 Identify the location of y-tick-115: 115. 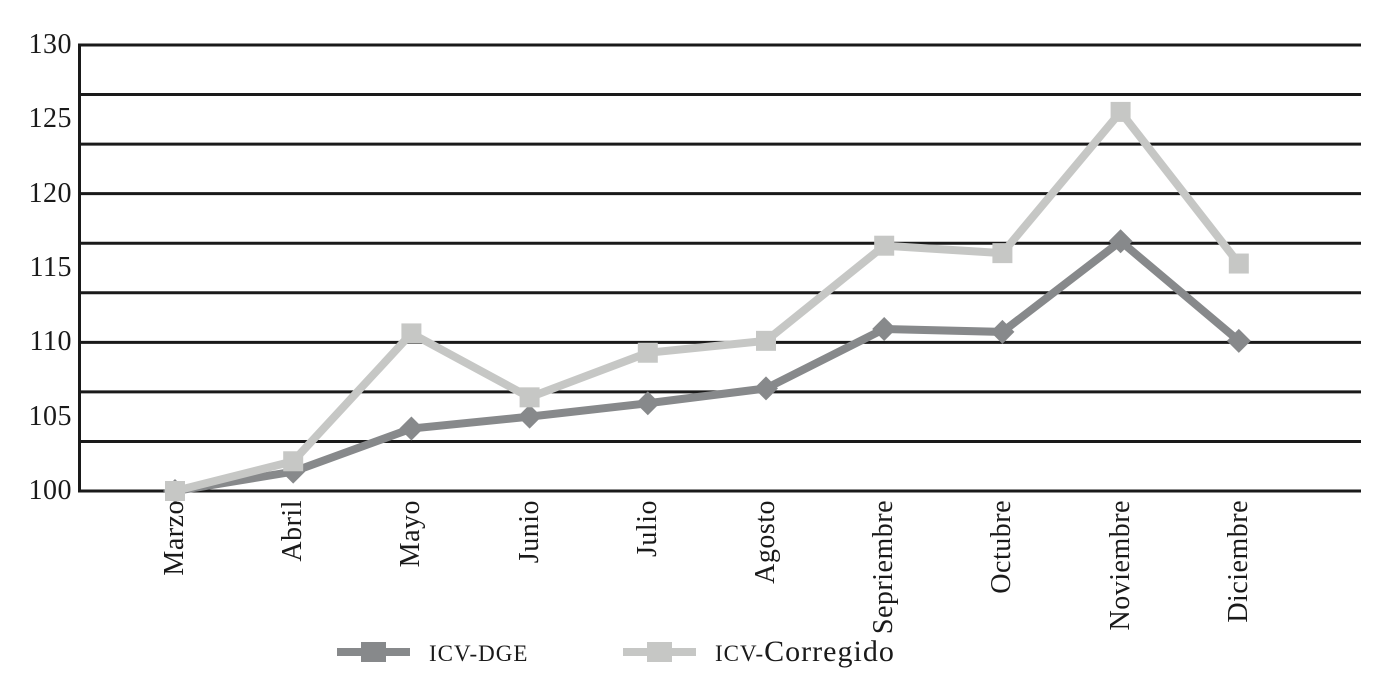
(50, 267).